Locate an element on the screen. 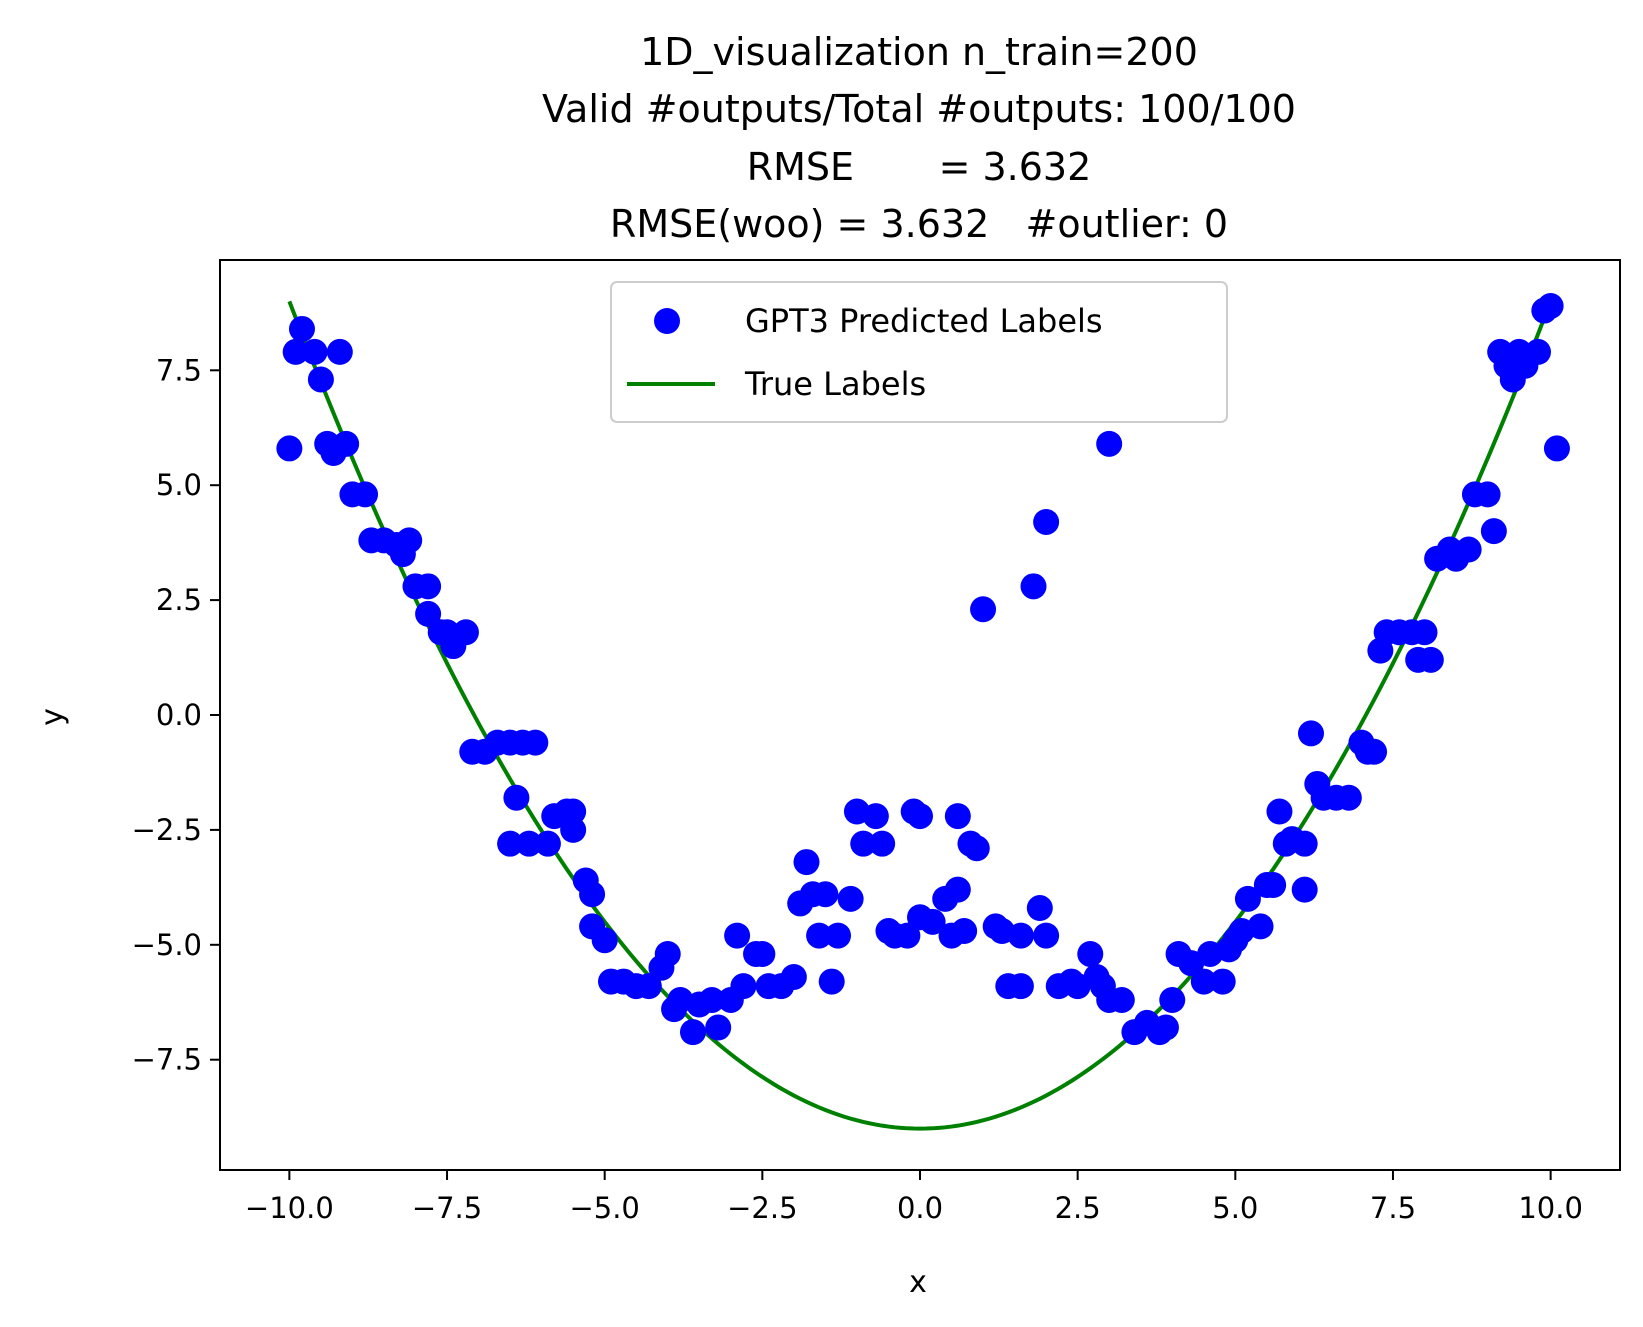 The image size is (1643, 1327). x-tick-label: −5.0 is located at coordinates (604, 1208).